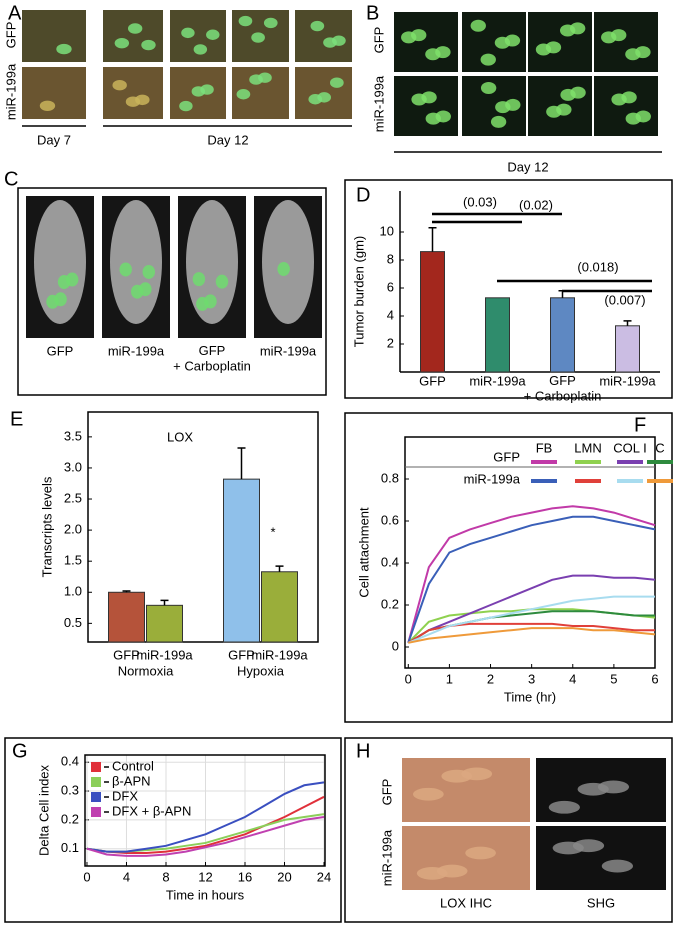 The image size is (680, 927). I want to click on panel-label: E, so click(16, 419).